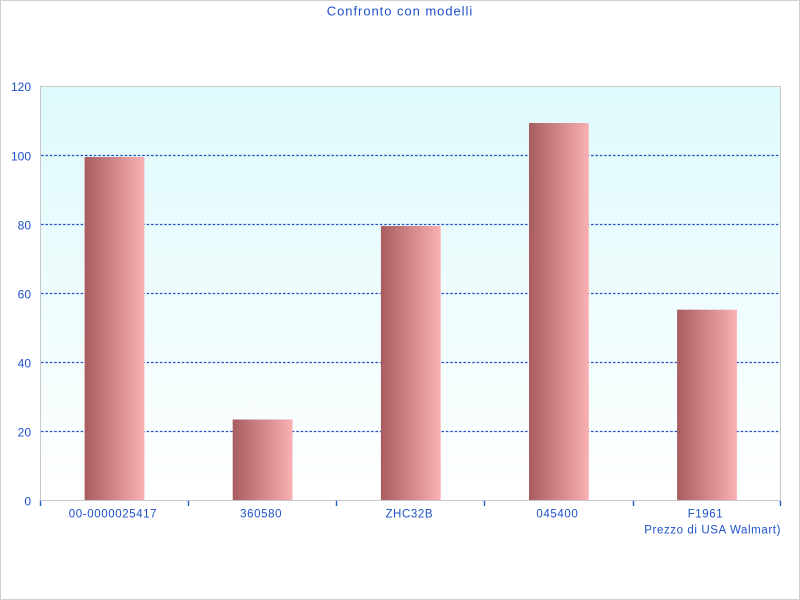 The width and height of the screenshot is (800, 600). I want to click on svg-text: 120, so click(21, 87).